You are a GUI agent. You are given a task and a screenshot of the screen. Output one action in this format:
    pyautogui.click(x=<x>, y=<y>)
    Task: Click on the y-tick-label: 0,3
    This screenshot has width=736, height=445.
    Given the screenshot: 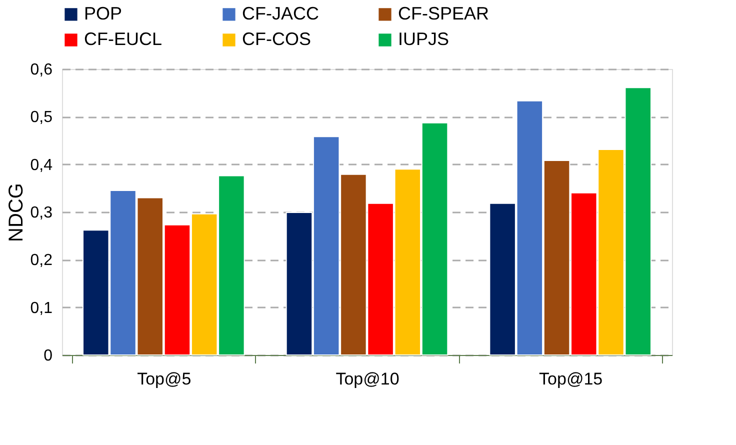 What is the action you would take?
    pyautogui.click(x=41, y=213)
    